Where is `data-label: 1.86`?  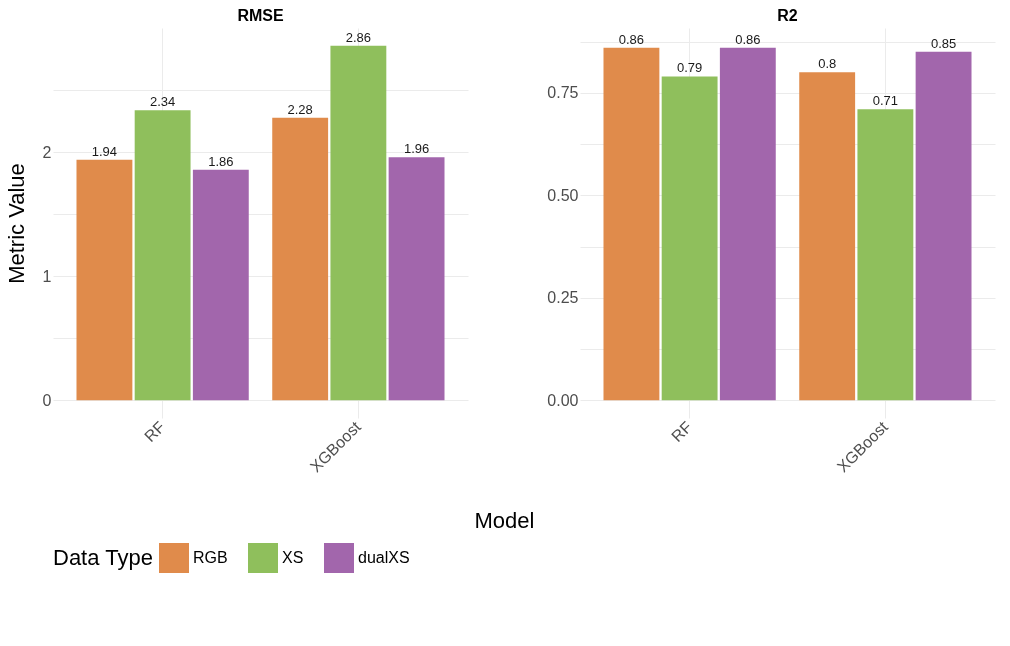
data-label: 1.86 is located at coordinates (221, 161).